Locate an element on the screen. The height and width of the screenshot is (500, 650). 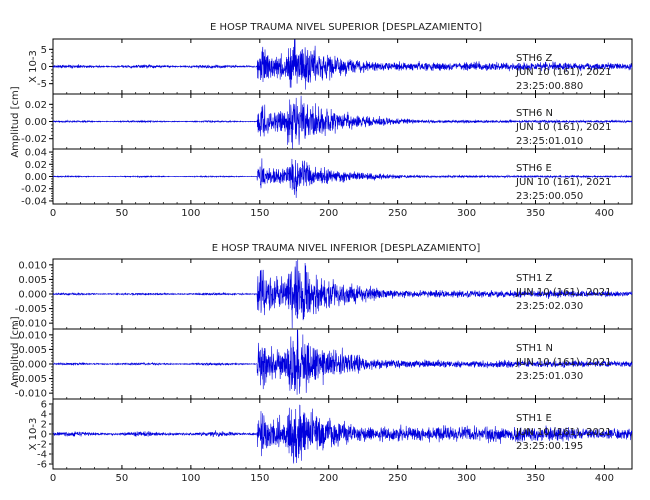
time-label: 23:25:00.880 is located at coordinates (549, 86).